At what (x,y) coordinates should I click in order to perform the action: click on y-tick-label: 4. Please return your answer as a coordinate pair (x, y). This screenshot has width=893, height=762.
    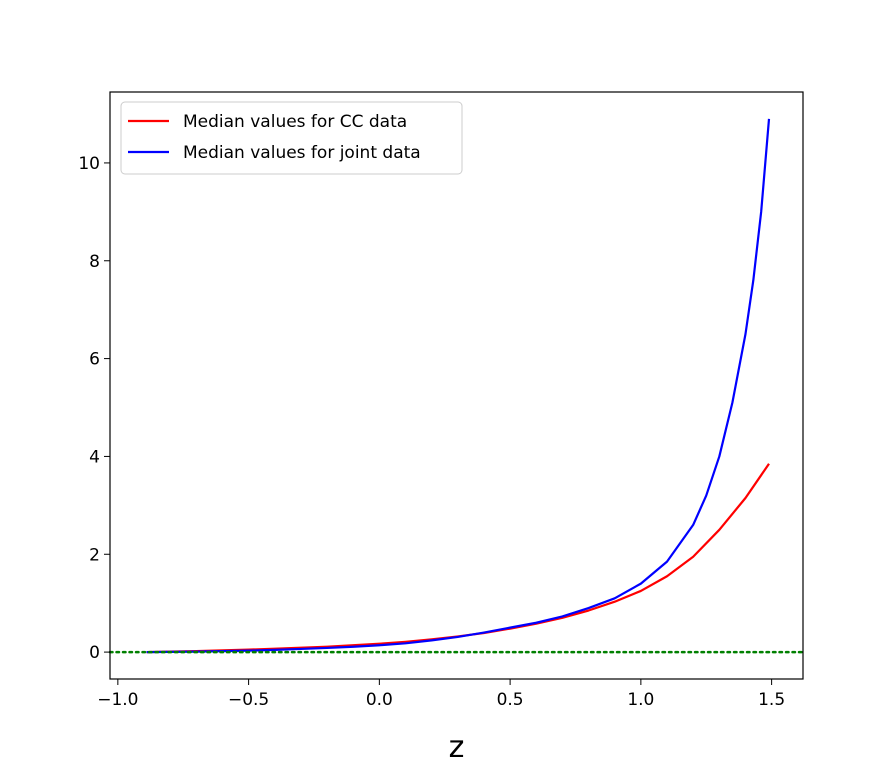
    Looking at the image, I should click on (94, 457).